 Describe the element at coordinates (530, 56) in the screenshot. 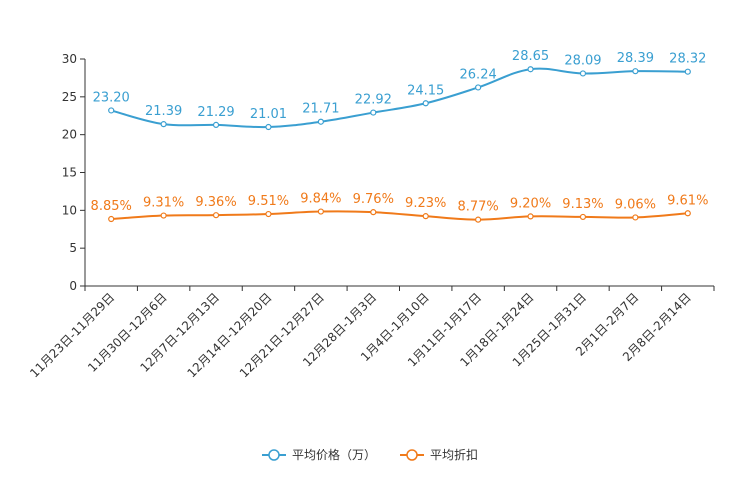

I see `data-label: 28.65` at that location.